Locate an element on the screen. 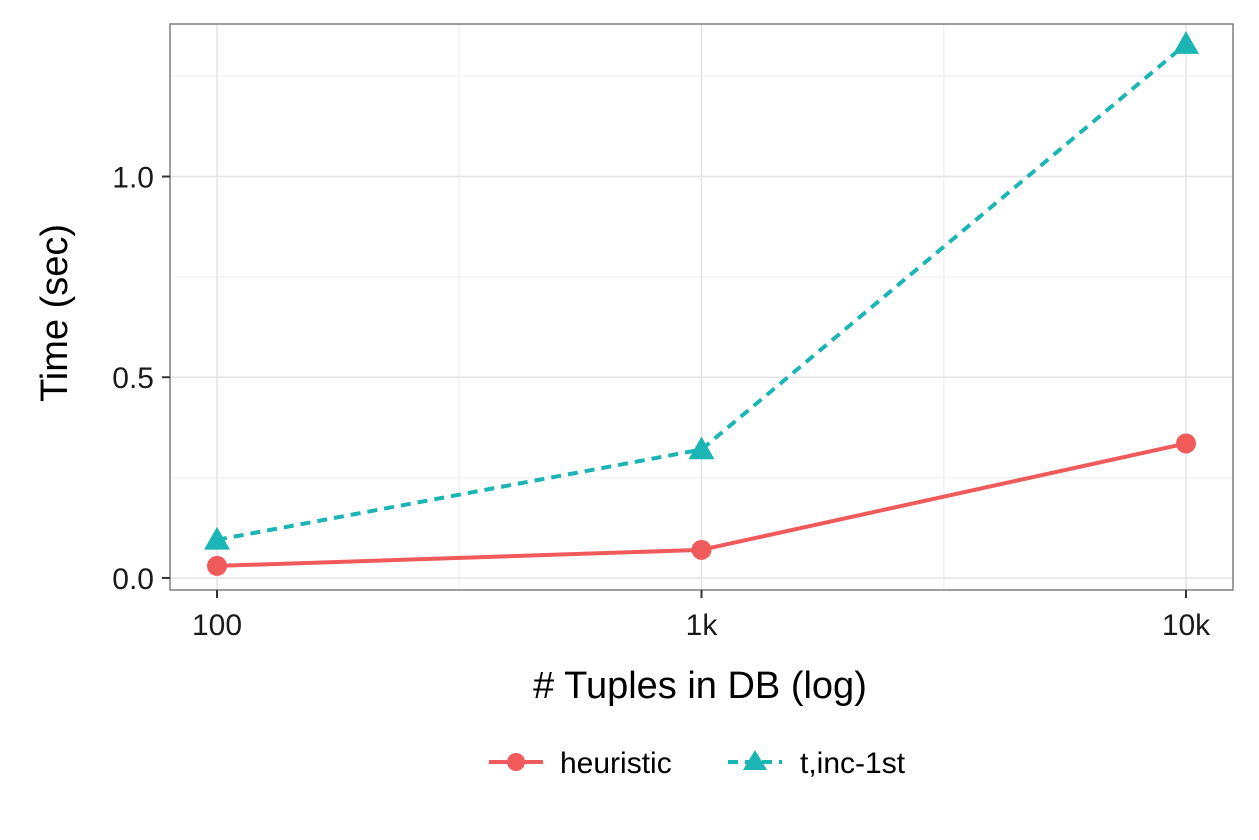 The image size is (1259, 840). y-tick-label: 0.0 is located at coordinates (133, 579).